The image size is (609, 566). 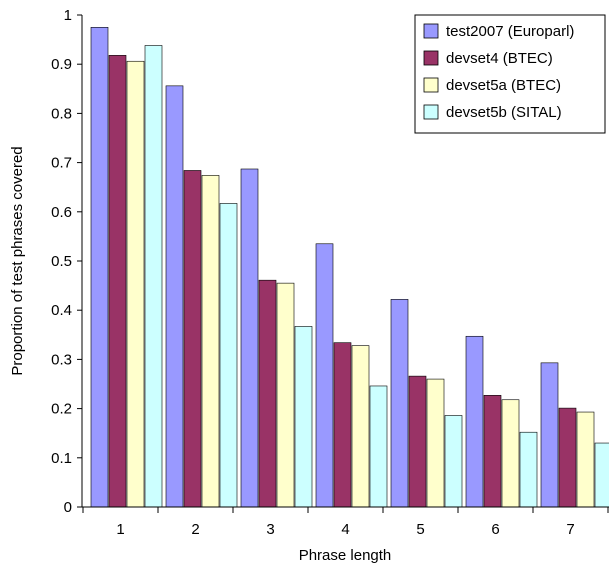 What do you see at coordinates (270, 529) in the screenshot?
I see `x-tick-label: 3` at bounding box center [270, 529].